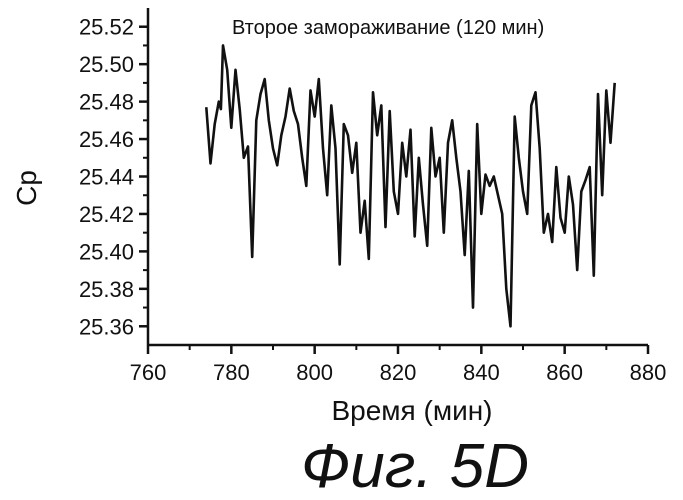 The image size is (683, 500). I want to click on y-tick-label: 25.38, so click(106, 289).